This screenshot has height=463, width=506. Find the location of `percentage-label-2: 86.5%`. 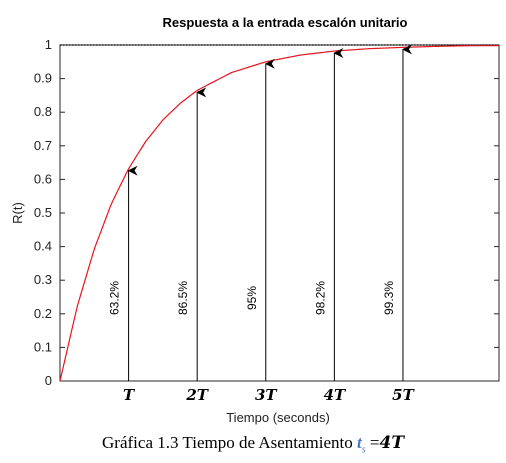

percentage-label-2: 86.5% is located at coordinates (183, 298).